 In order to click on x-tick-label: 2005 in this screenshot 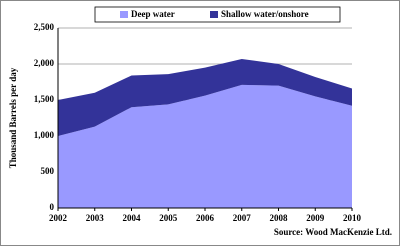, I will do `click(168, 218)`.